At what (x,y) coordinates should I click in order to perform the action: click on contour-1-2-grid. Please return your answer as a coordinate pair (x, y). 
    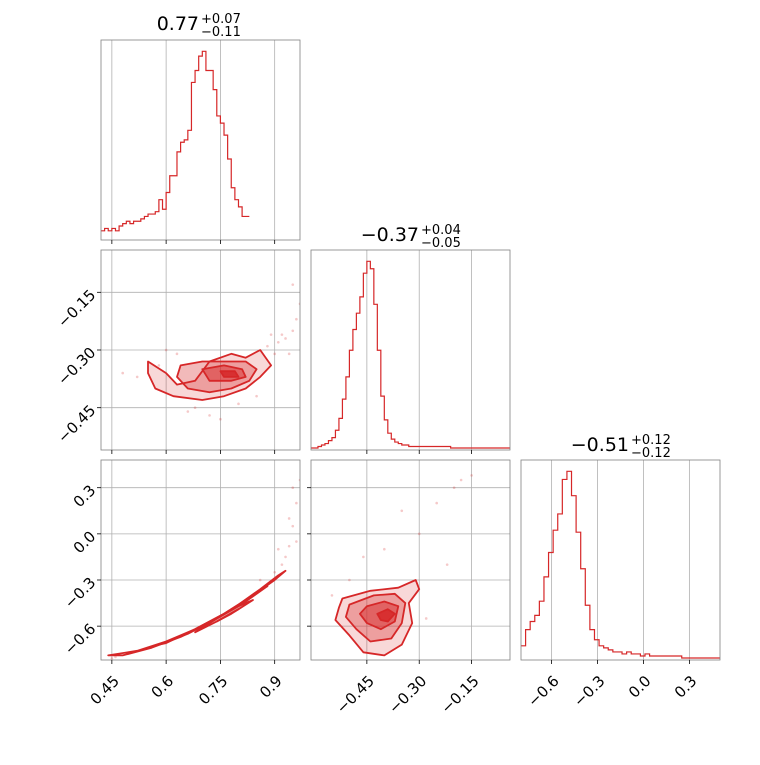
    Looking at the image, I should click on (200, 350).